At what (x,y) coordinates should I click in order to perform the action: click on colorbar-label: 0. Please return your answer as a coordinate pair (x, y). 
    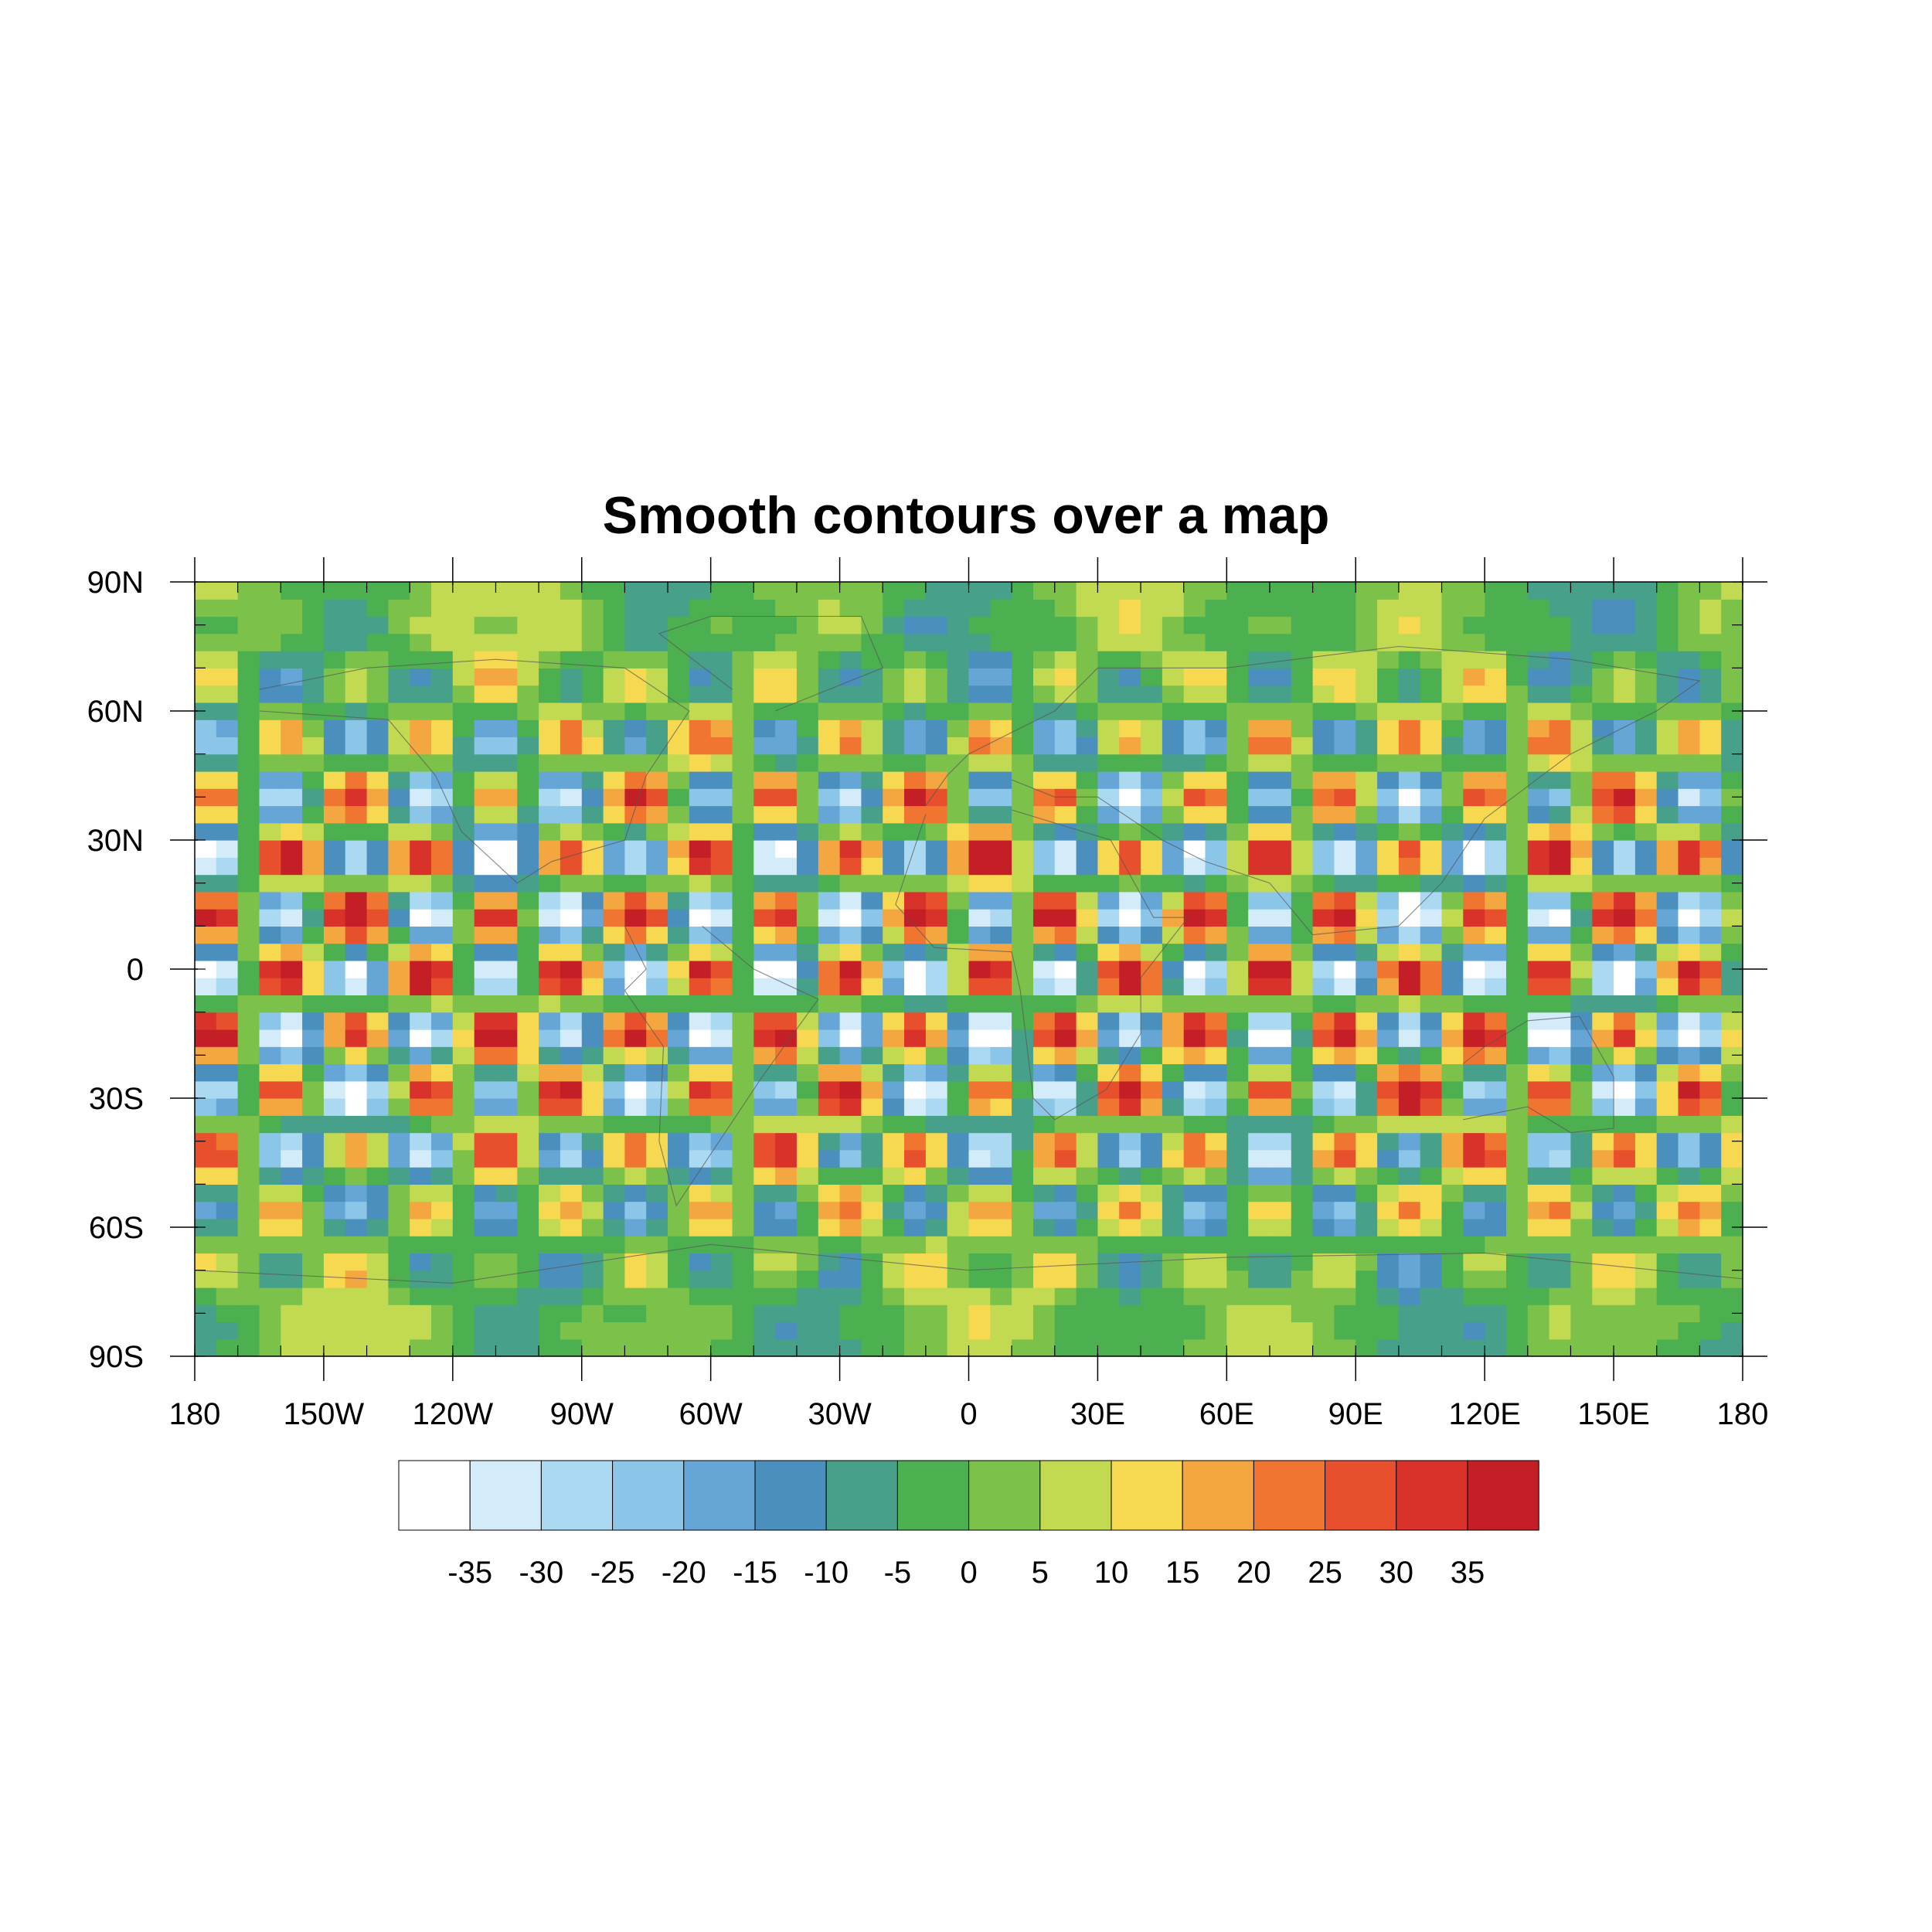
    Looking at the image, I should click on (969, 1573).